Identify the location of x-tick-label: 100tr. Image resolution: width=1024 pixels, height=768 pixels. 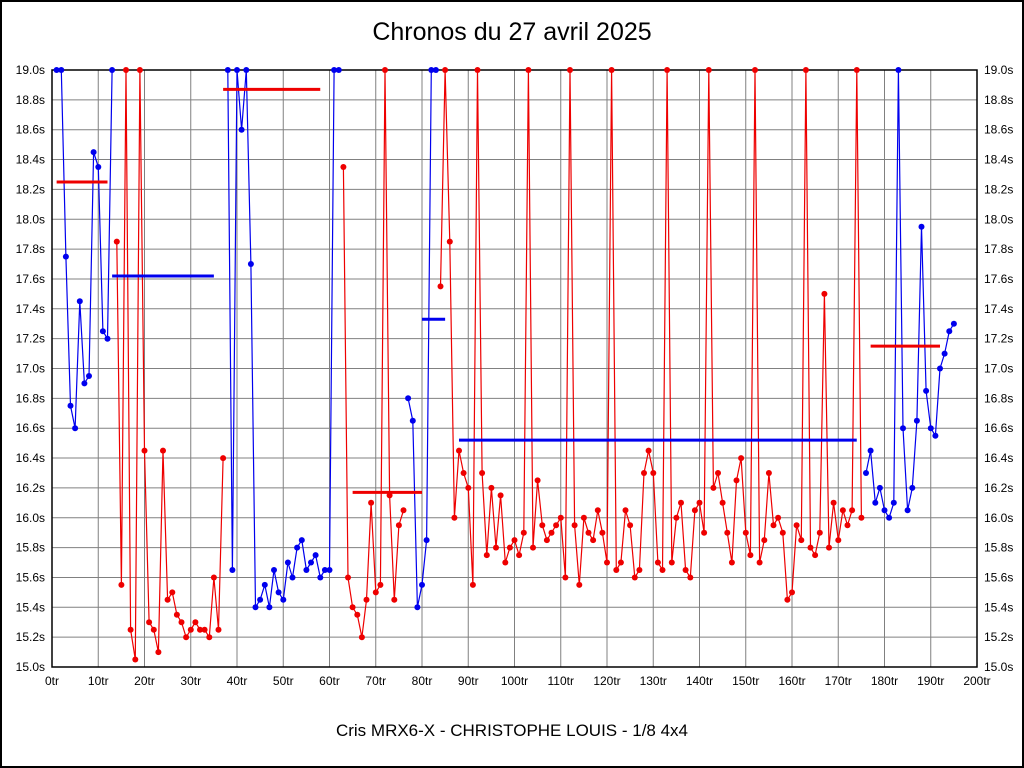
(514, 681).